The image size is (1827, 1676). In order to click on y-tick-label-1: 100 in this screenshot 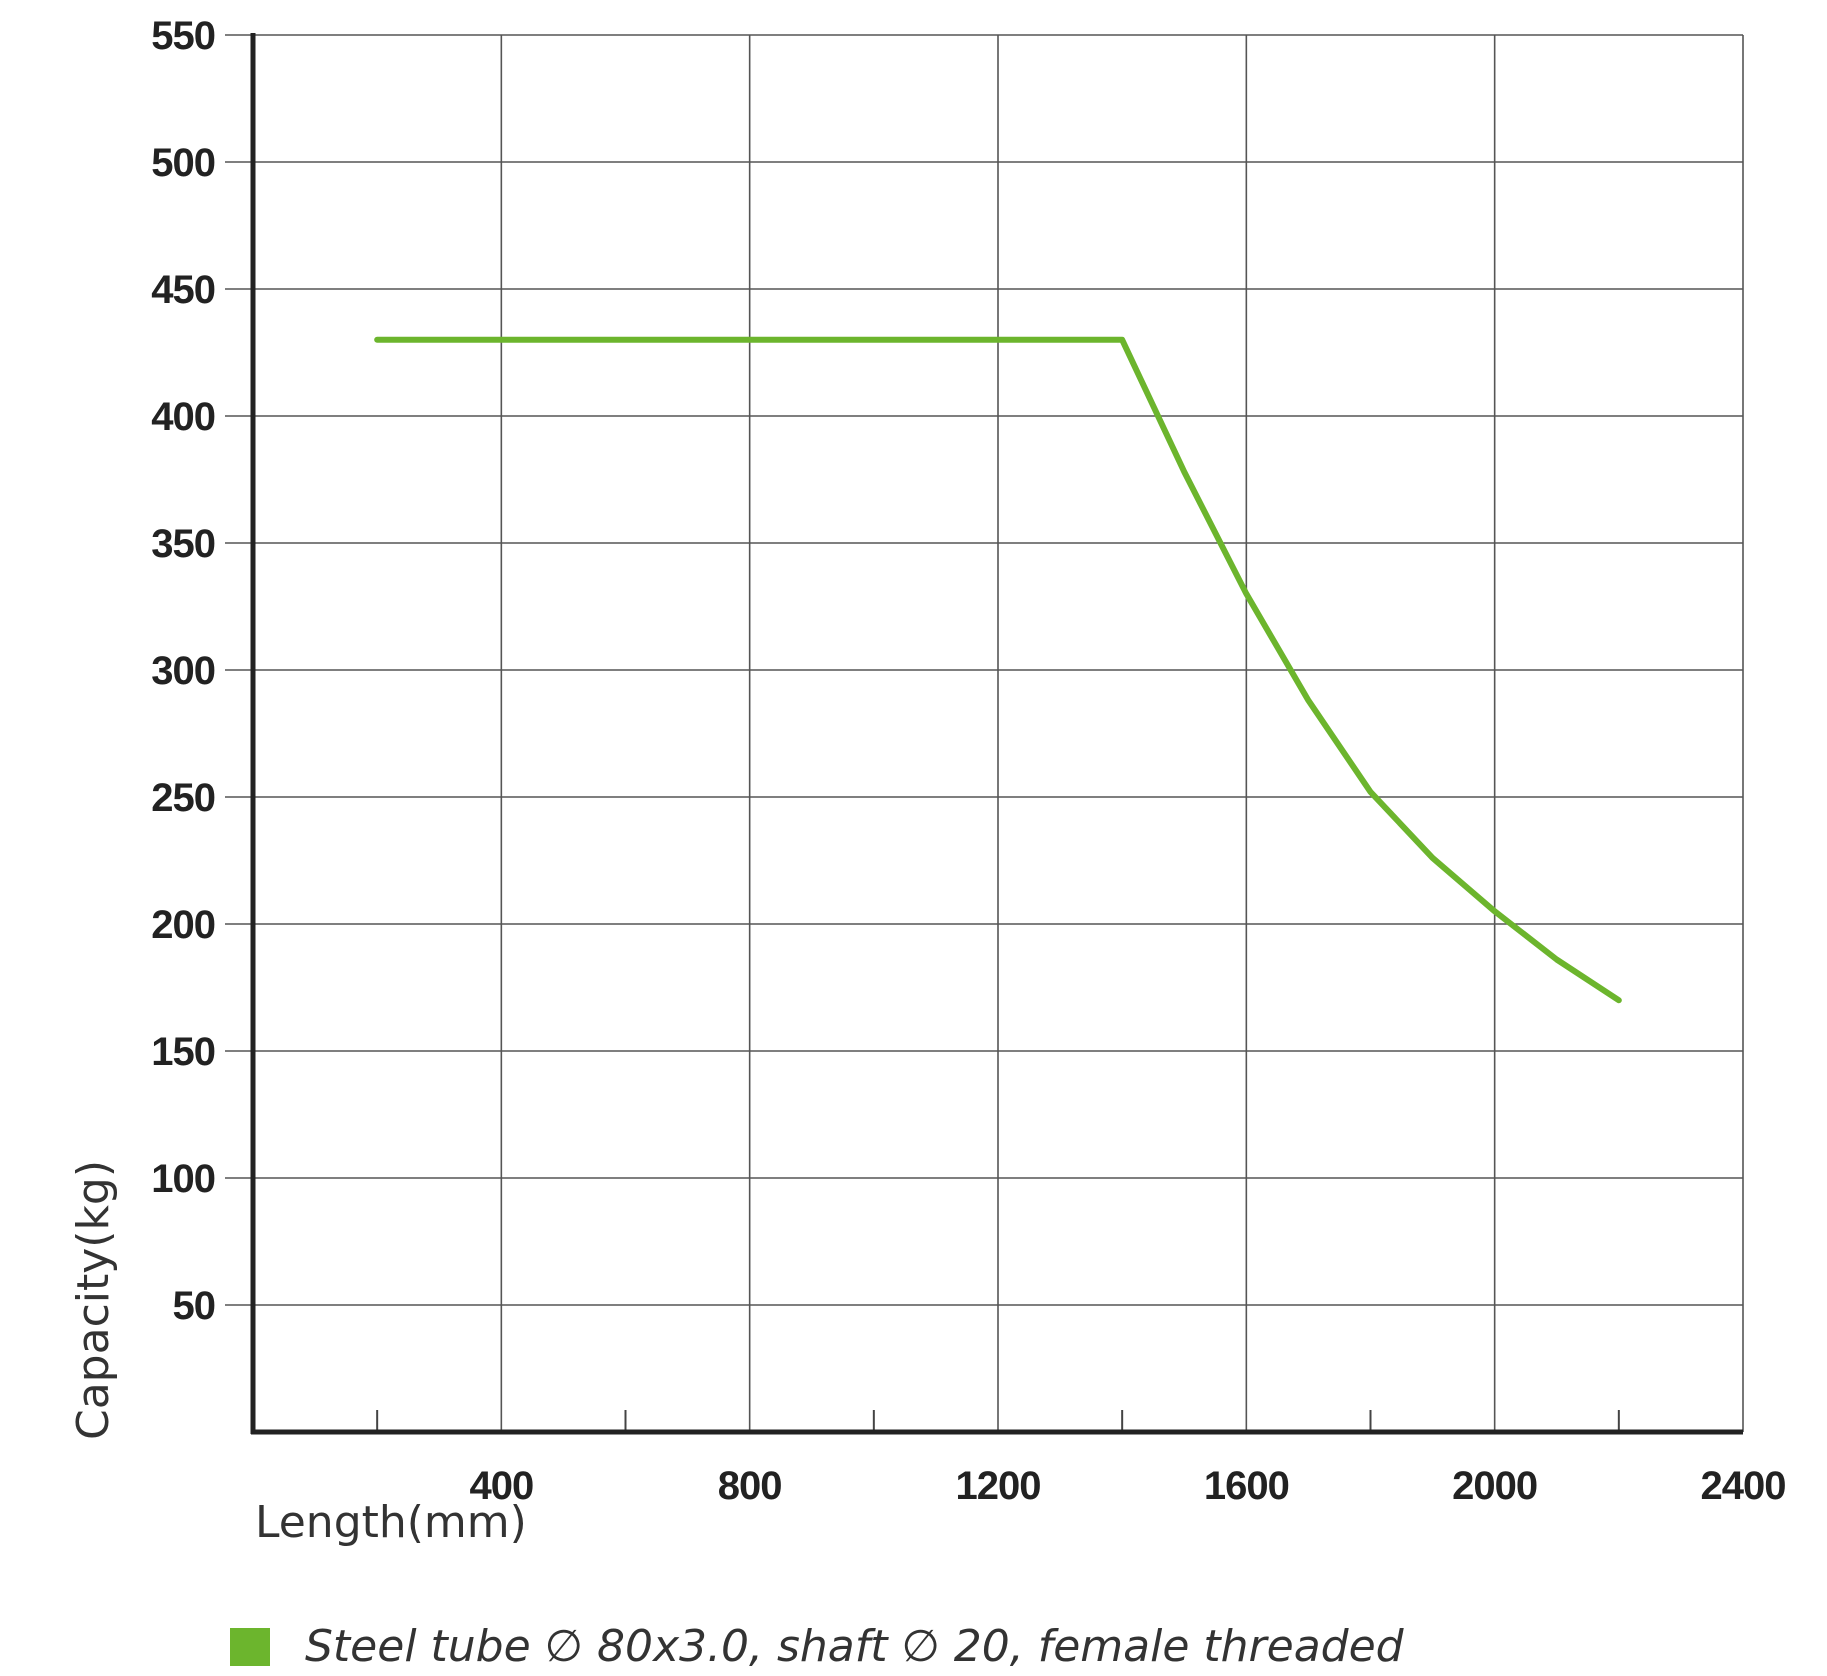, I will do `click(183, 1179)`.